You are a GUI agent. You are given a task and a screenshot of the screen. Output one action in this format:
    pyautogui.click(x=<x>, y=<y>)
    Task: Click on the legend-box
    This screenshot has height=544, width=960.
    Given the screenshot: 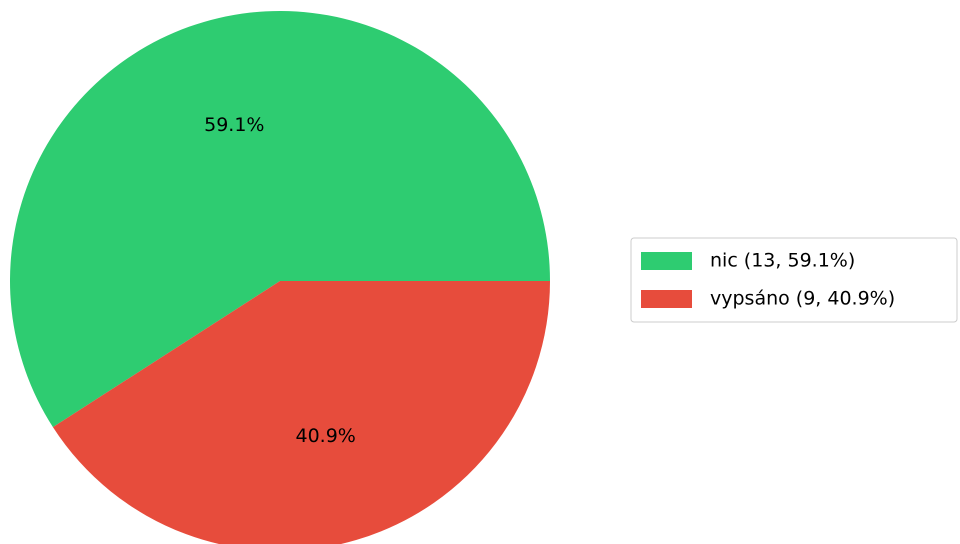 What is the action you would take?
    pyautogui.click(x=794, y=280)
    